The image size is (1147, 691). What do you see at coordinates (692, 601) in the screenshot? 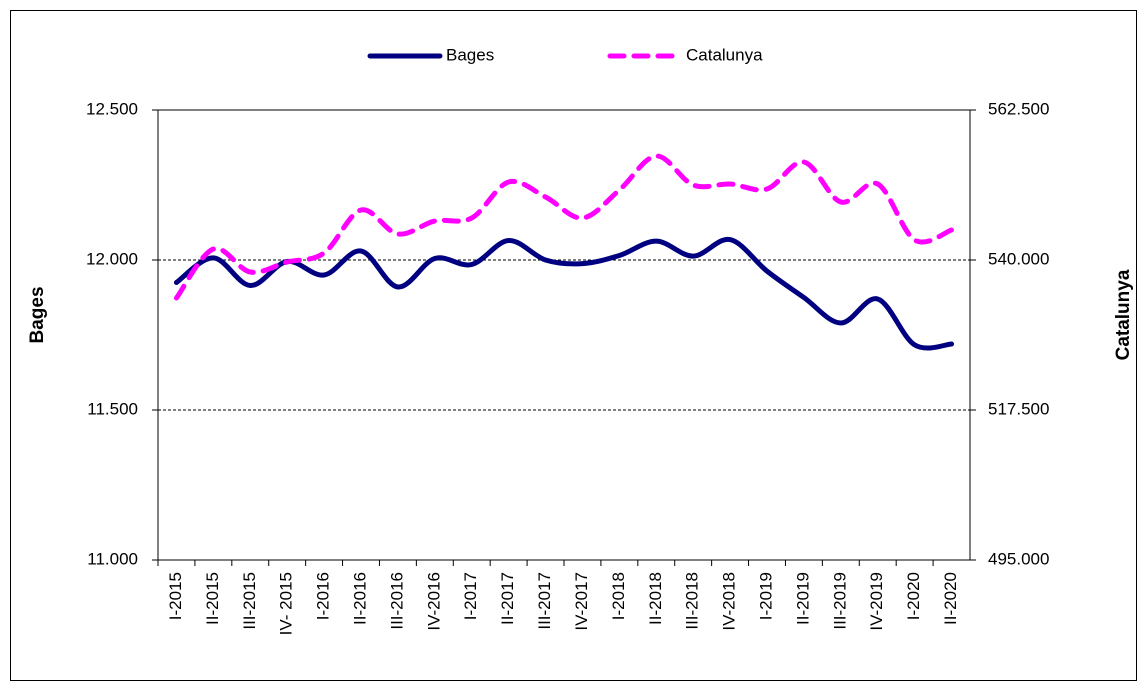
I see `x-tick-label: III-2018` at bounding box center [692, 601].